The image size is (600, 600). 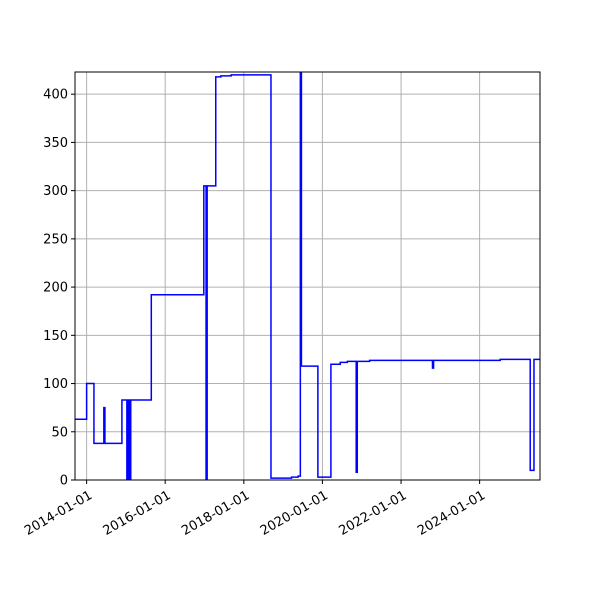 I want to click on y-axis: 0 50 100 150 200 250 300 350 400, so click(x=59, y=288).